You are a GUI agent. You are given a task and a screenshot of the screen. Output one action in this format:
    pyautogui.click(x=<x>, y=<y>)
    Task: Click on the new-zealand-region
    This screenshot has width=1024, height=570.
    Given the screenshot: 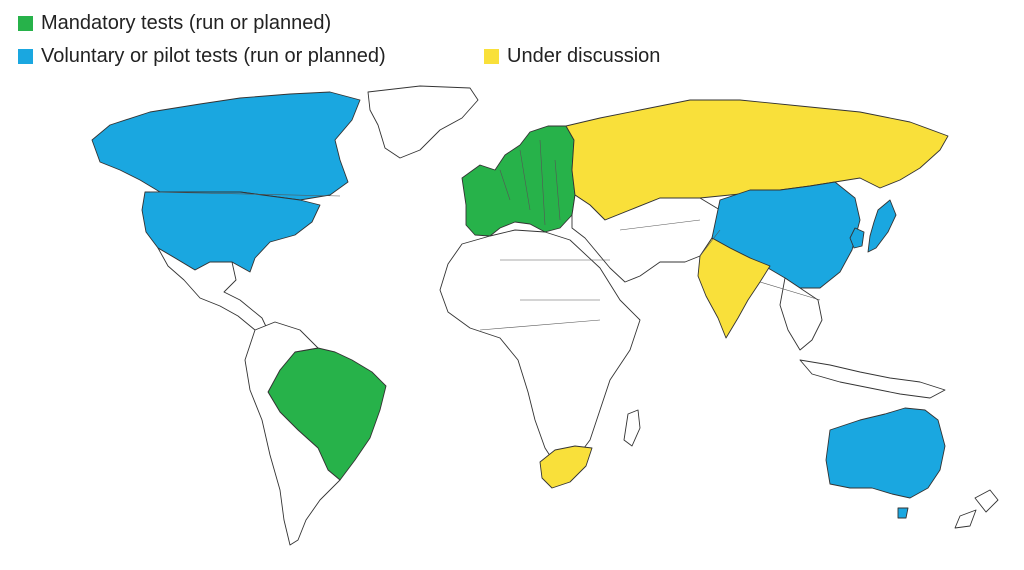 What is the action you would take?
    pyautogui.click(x=976, y=509)
    